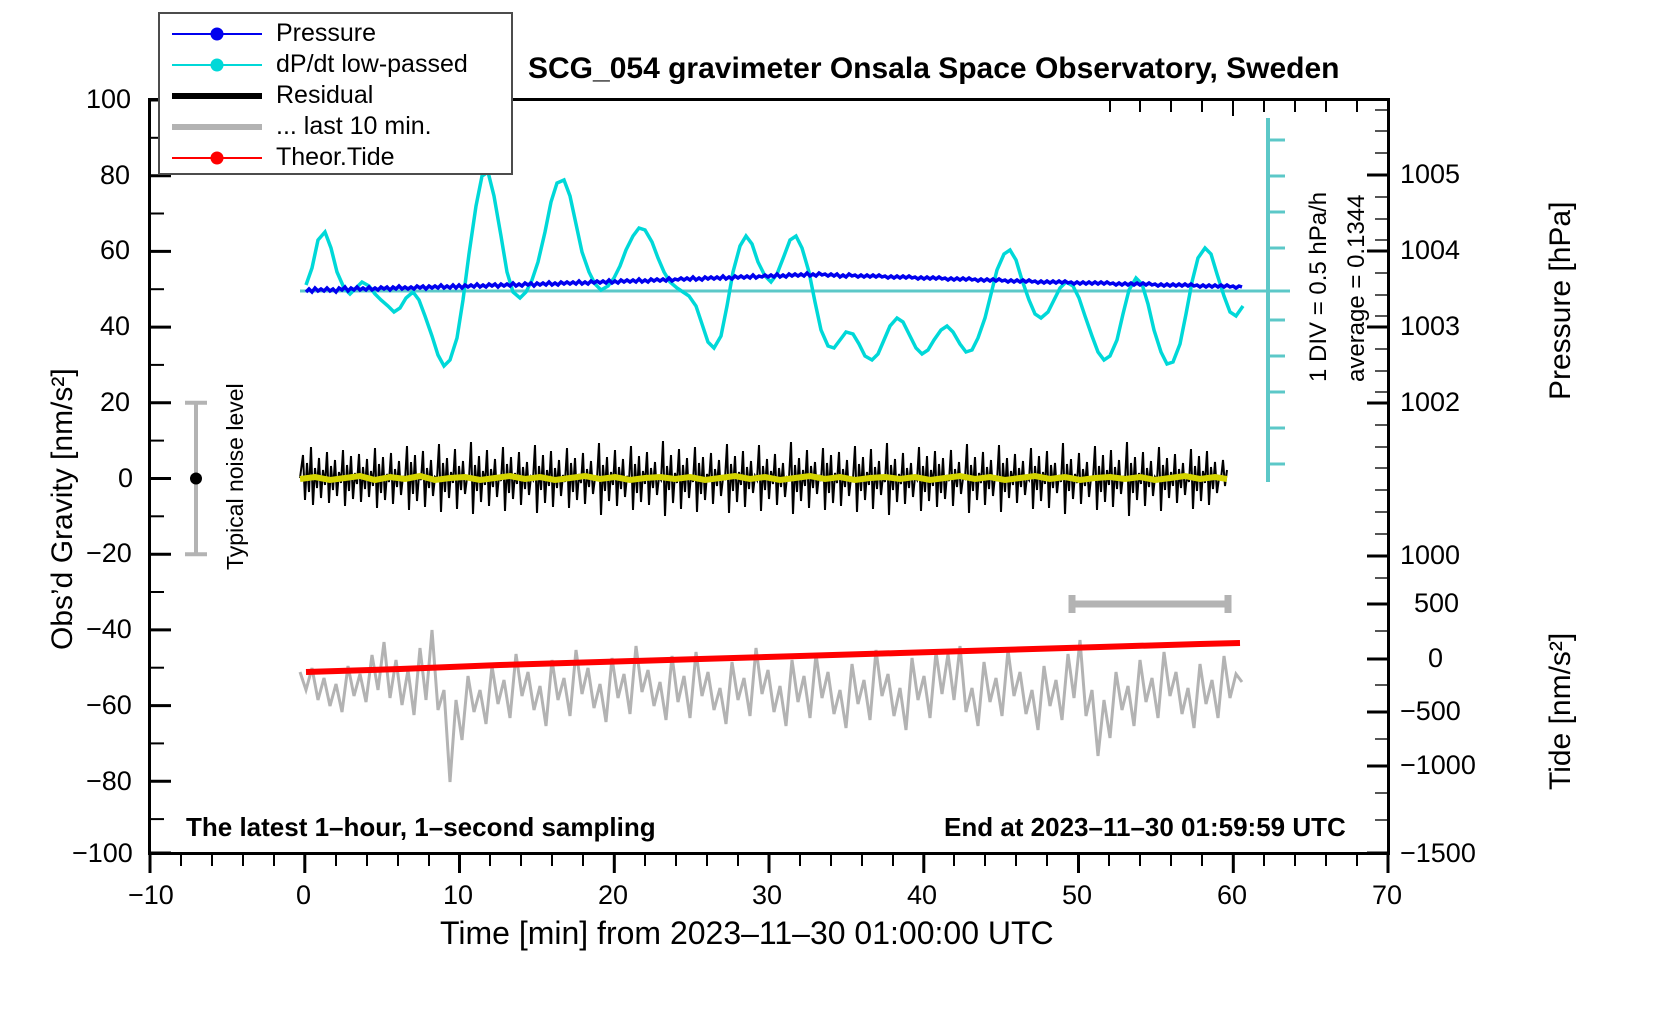 The width and height of the screenshot is (1660, 1020). What do you see at coordinates (354, 126) in the screenshot?
I see `legend-label-last10: ... last 10 min.` at bounding box center [354, 126].